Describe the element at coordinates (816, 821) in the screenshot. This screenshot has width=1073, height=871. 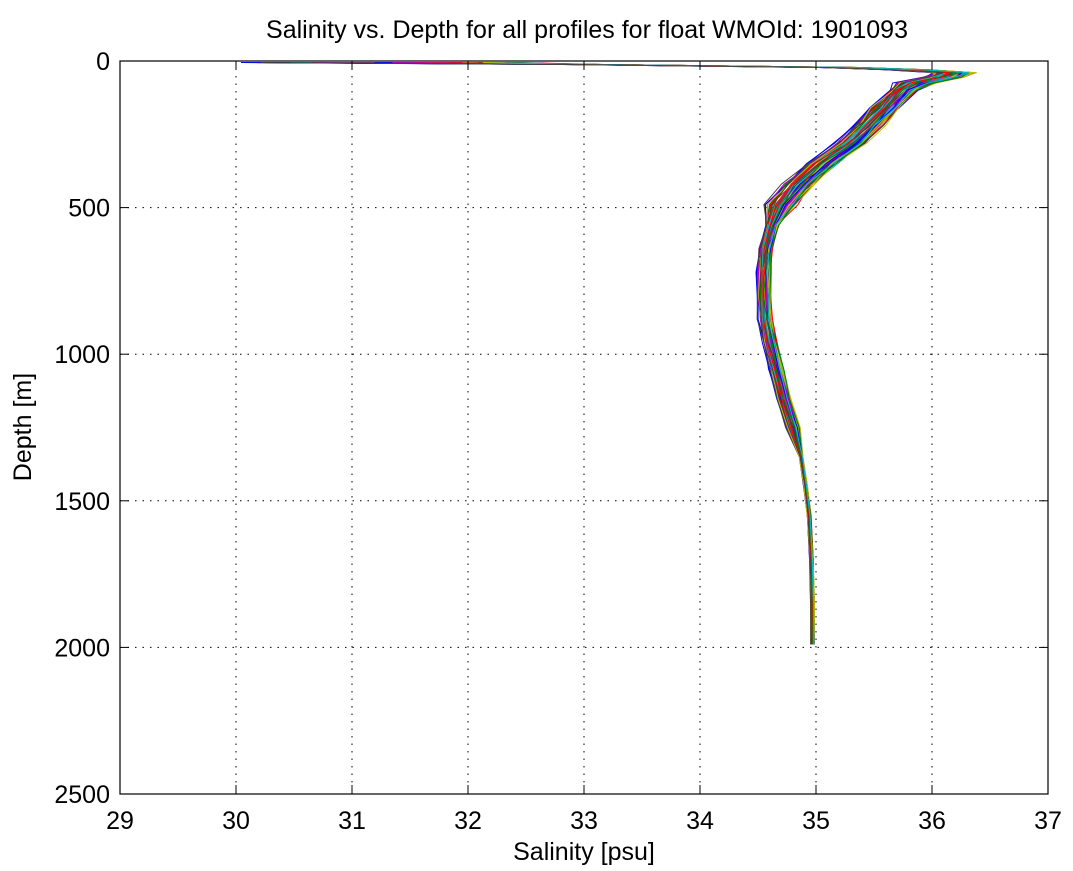
I see `x-tick-label: 35` at that location.